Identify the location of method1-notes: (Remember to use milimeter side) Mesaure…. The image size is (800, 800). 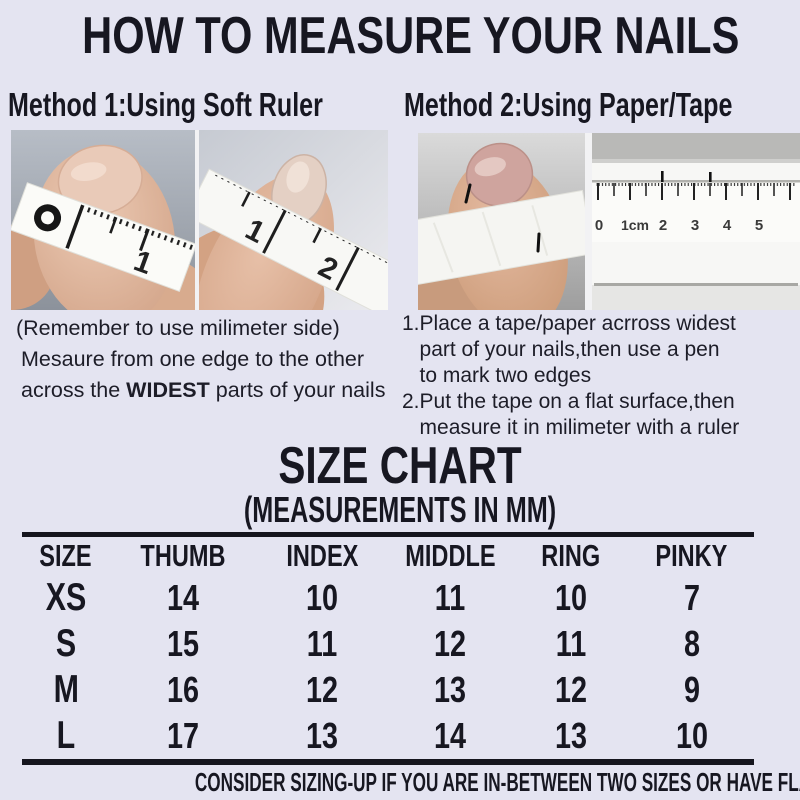
(207, 359).